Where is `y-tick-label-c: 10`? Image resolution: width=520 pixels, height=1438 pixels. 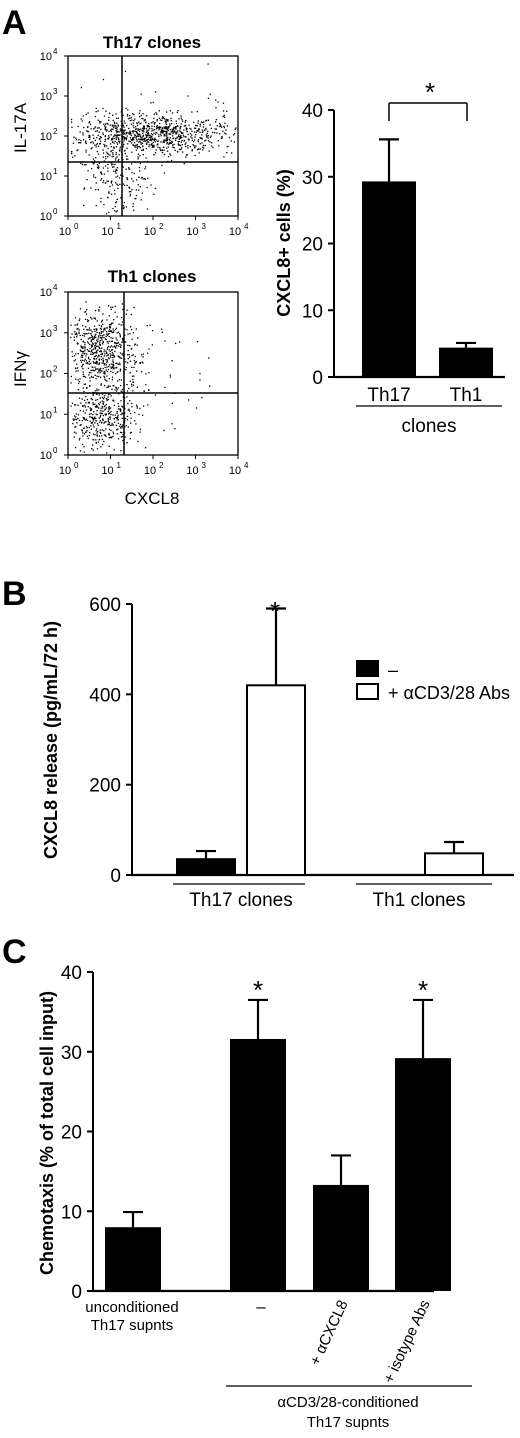 y-tick-label-c: 10 is located at coordinates (71, 1212).